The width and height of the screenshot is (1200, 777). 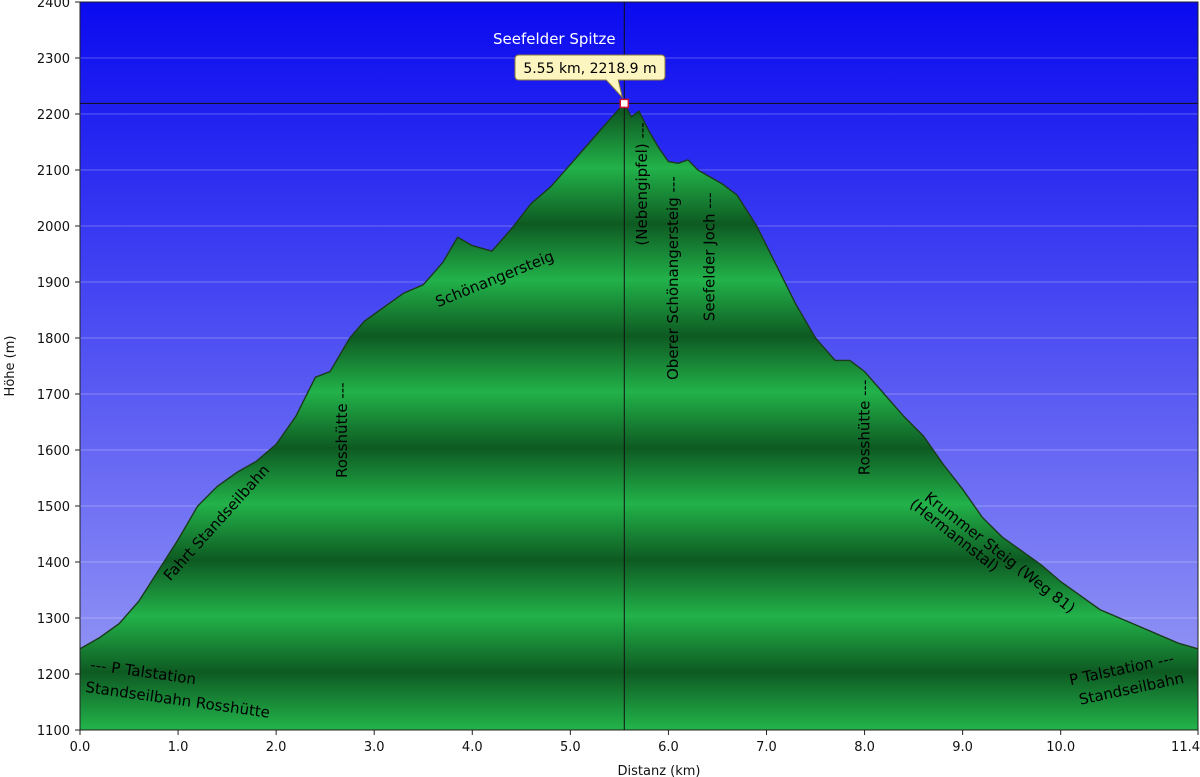 What do you see at coordinates (1185, 747) in the screenshot?
I see `x-tick-label: 11.4` at bounding box center [1185, 747].